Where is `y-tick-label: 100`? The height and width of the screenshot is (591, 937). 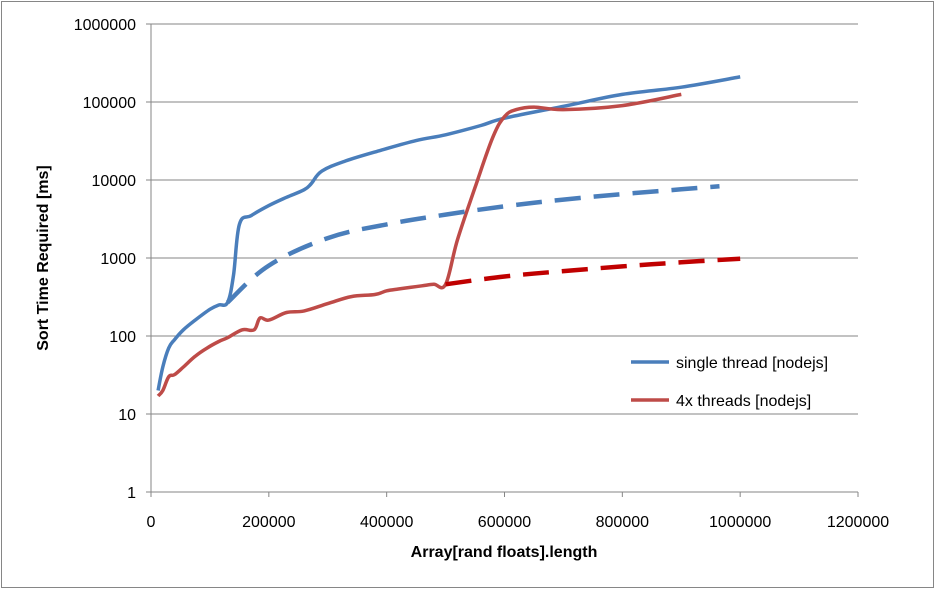 y-tick-label: 100 is located at coordinates (122, 337).